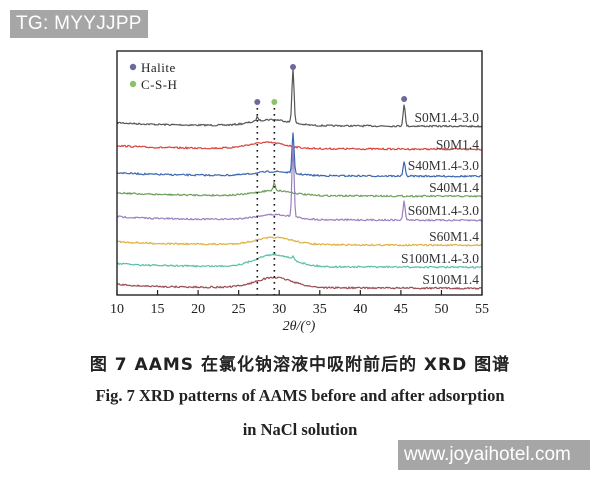  I want to click on legend-halite: Halite, so click(158, 67).